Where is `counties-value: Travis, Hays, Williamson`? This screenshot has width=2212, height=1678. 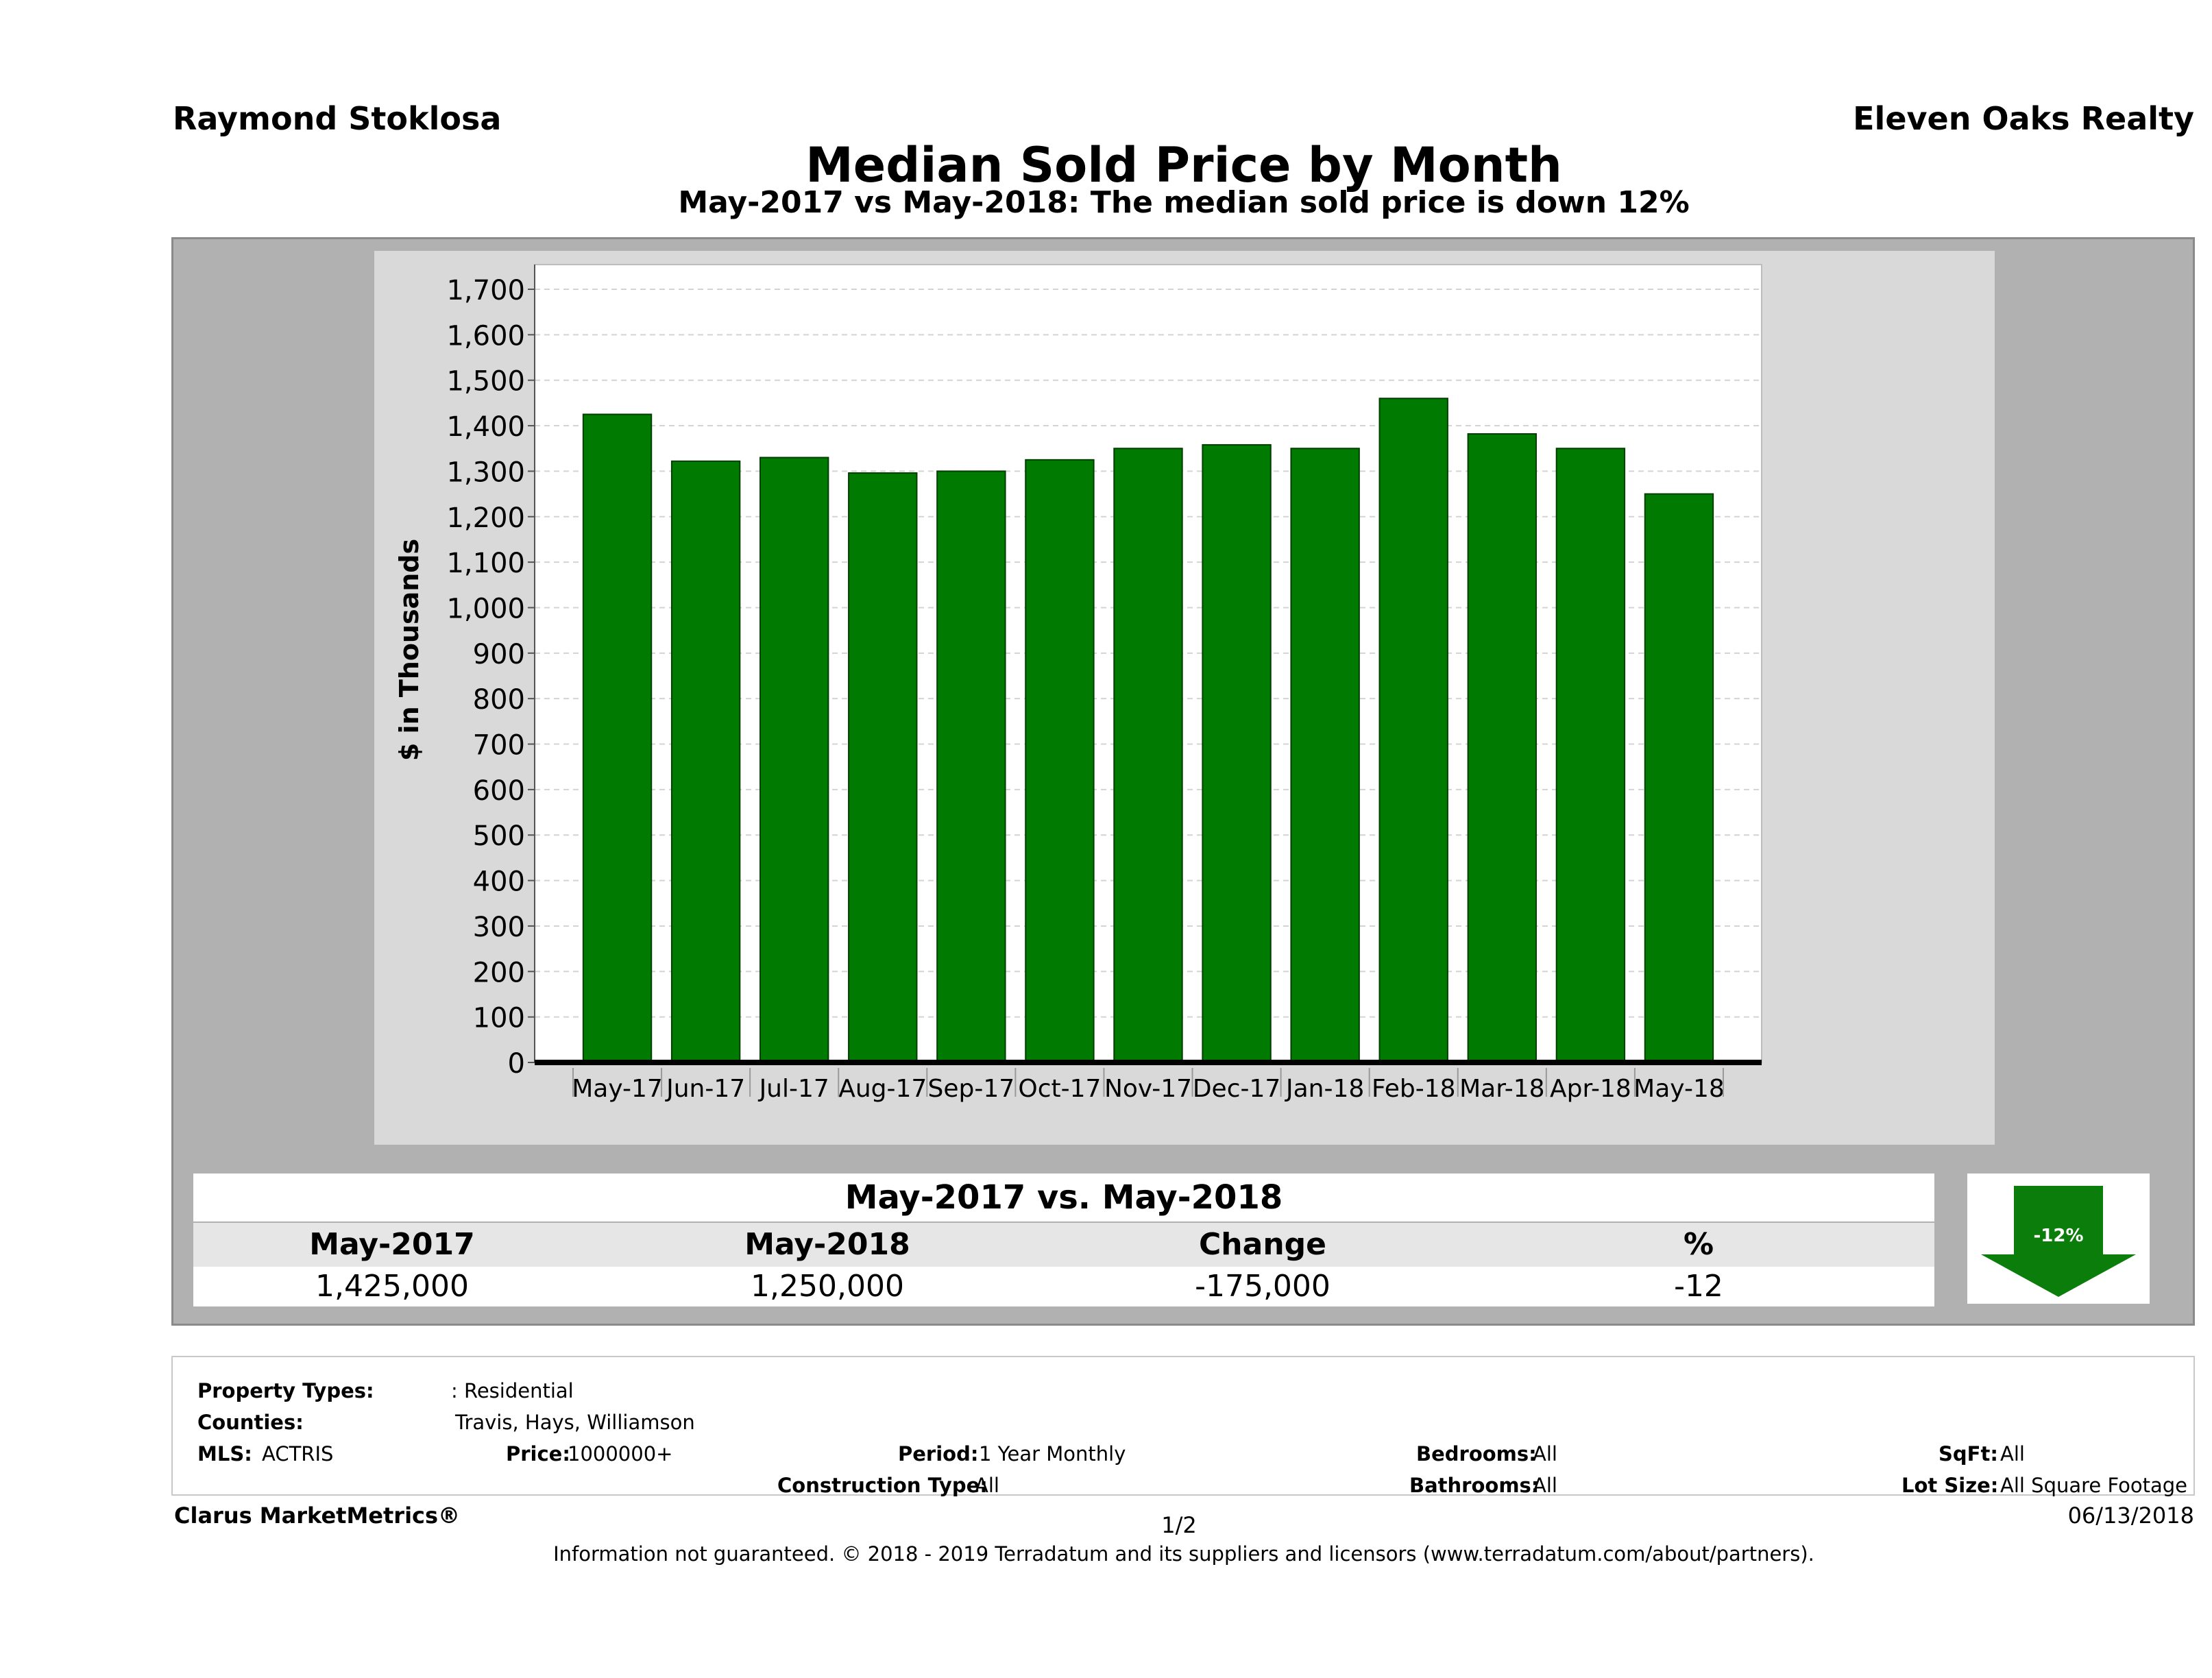
counties-value: Travis, Hays, Williamson is located at coordinates (575, 1422).